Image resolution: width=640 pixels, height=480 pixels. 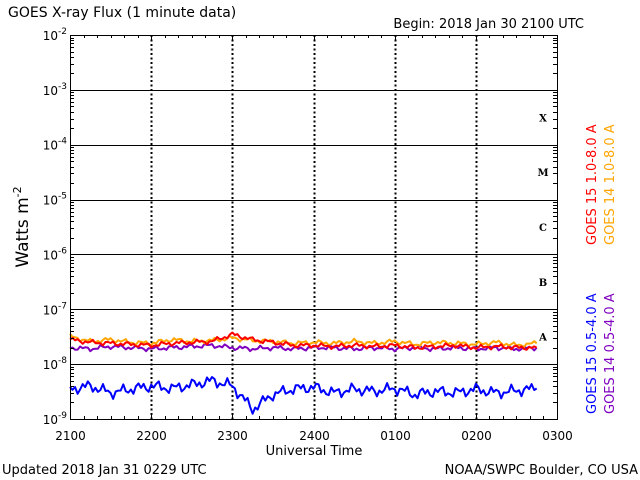 What do you see at coordinates (151, 436) in the screenshot?
I see `x-tick-label: 2200` at bounding box center [151, 436].